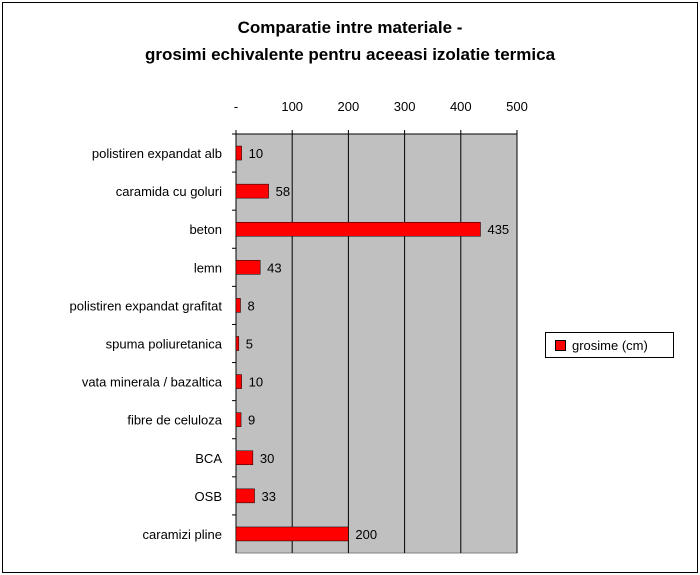  What do you see at coordinates (267, 458) in the screenshot?
I see `data-label: 30` at bounding box center [267, 458].